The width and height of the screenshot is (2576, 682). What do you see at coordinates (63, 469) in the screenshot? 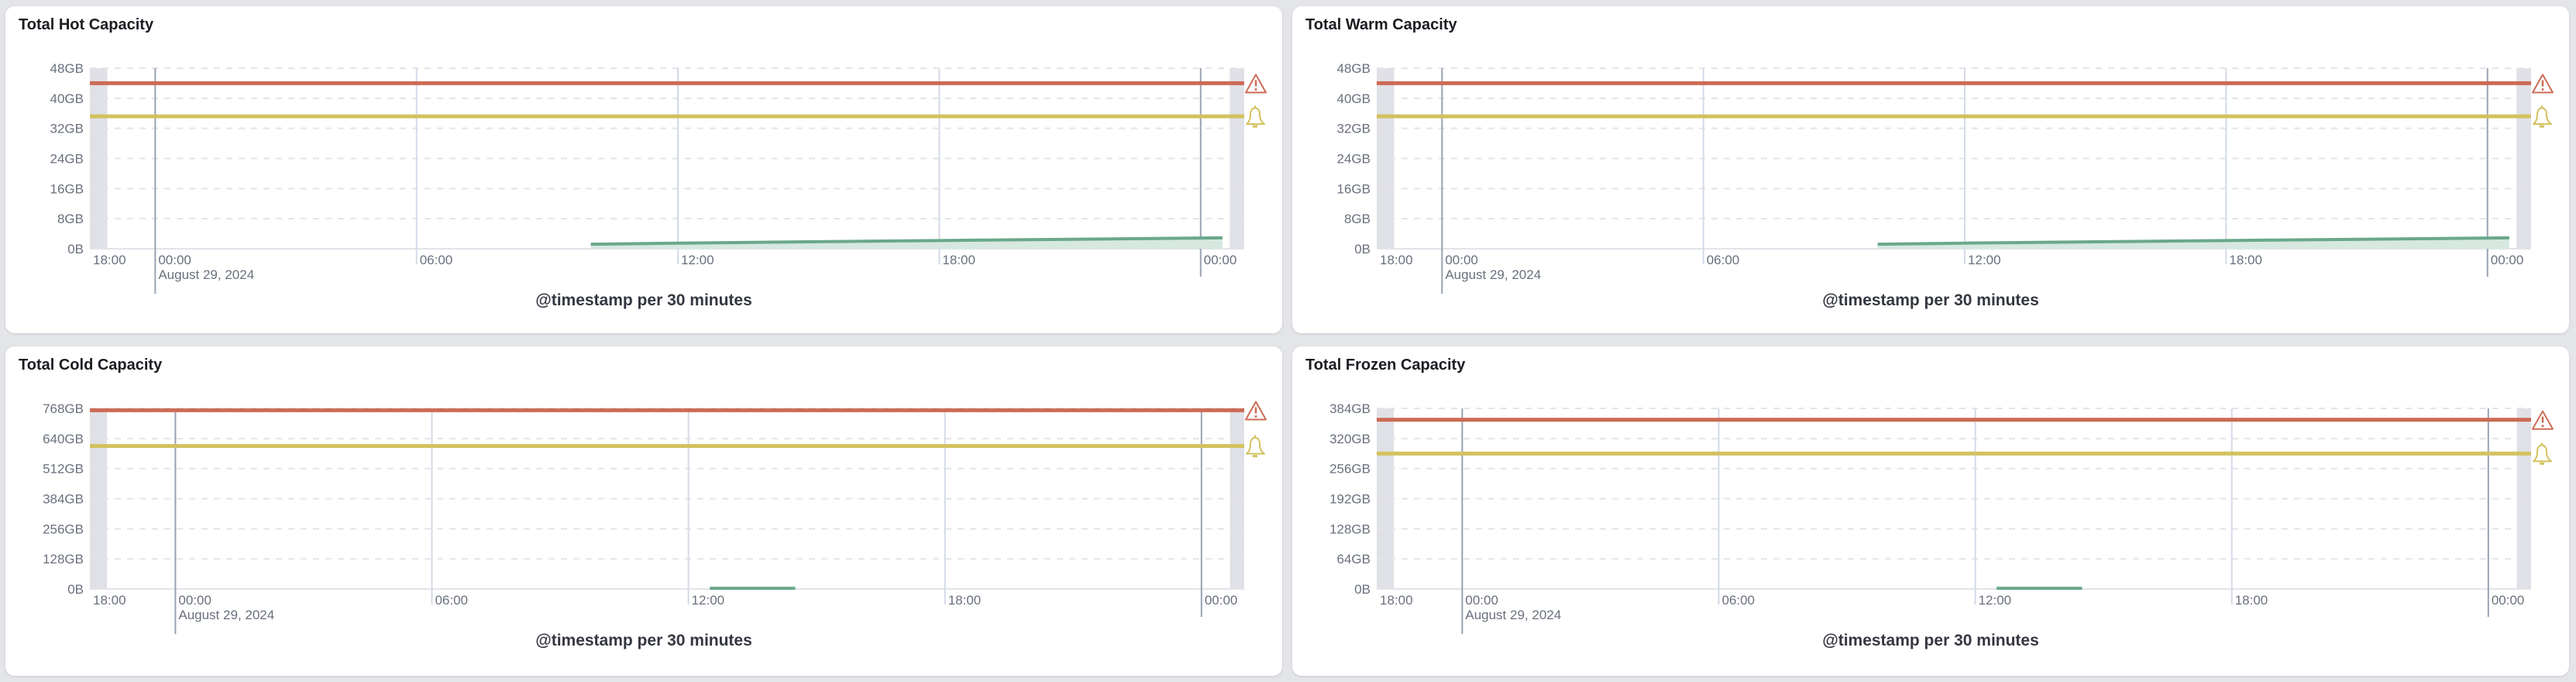
I see `y-tick-label: 512GB` at bounding box center [63, 469].